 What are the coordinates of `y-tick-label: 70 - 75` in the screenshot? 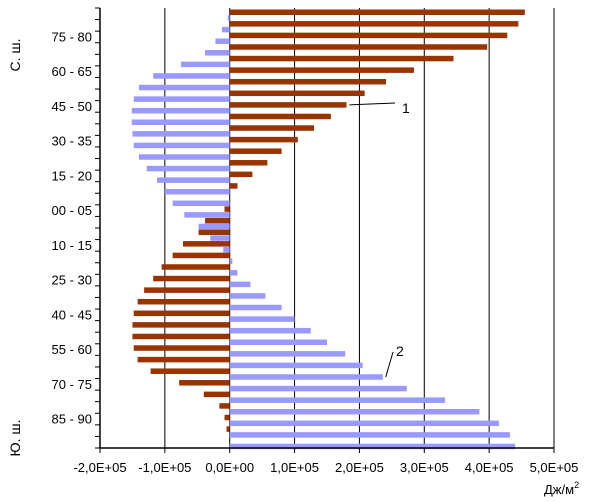 It's located at (72, 384).